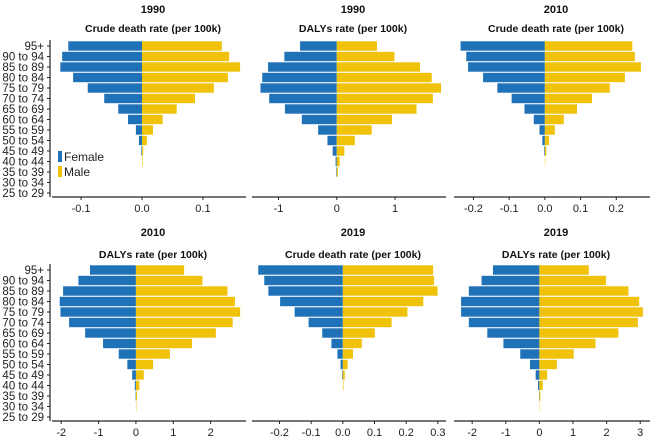 The image size is (653, 438). What do you see at coordinates (23, 89) in the screenshot?
I see `age-label: 75 to 79` at bounding box center [23, 89].